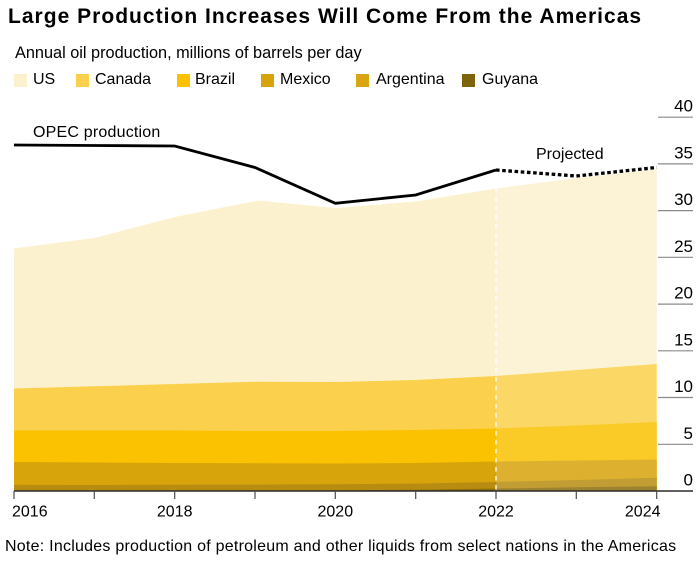  I want to click on svg-text: Projected, so click(570, 154).